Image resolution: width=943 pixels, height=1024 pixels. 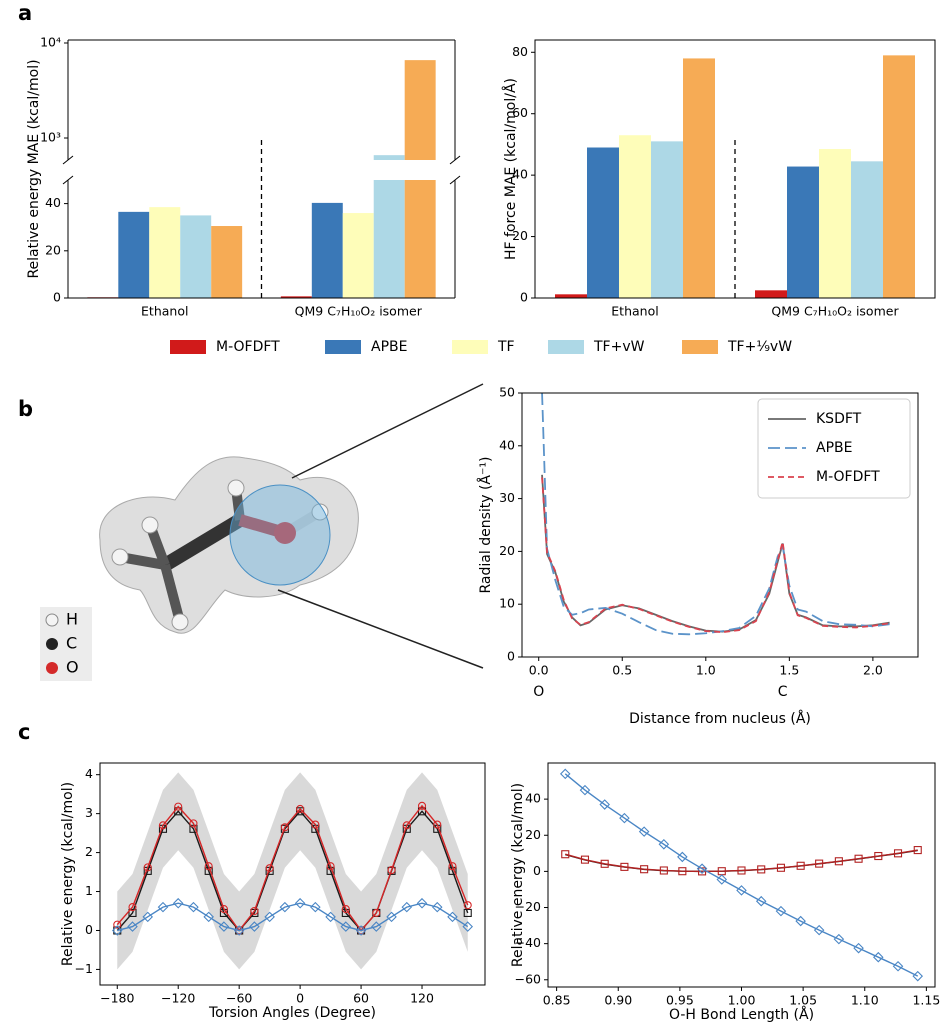 I want to click on legend-label: APBE, so click(x=834, y=448).